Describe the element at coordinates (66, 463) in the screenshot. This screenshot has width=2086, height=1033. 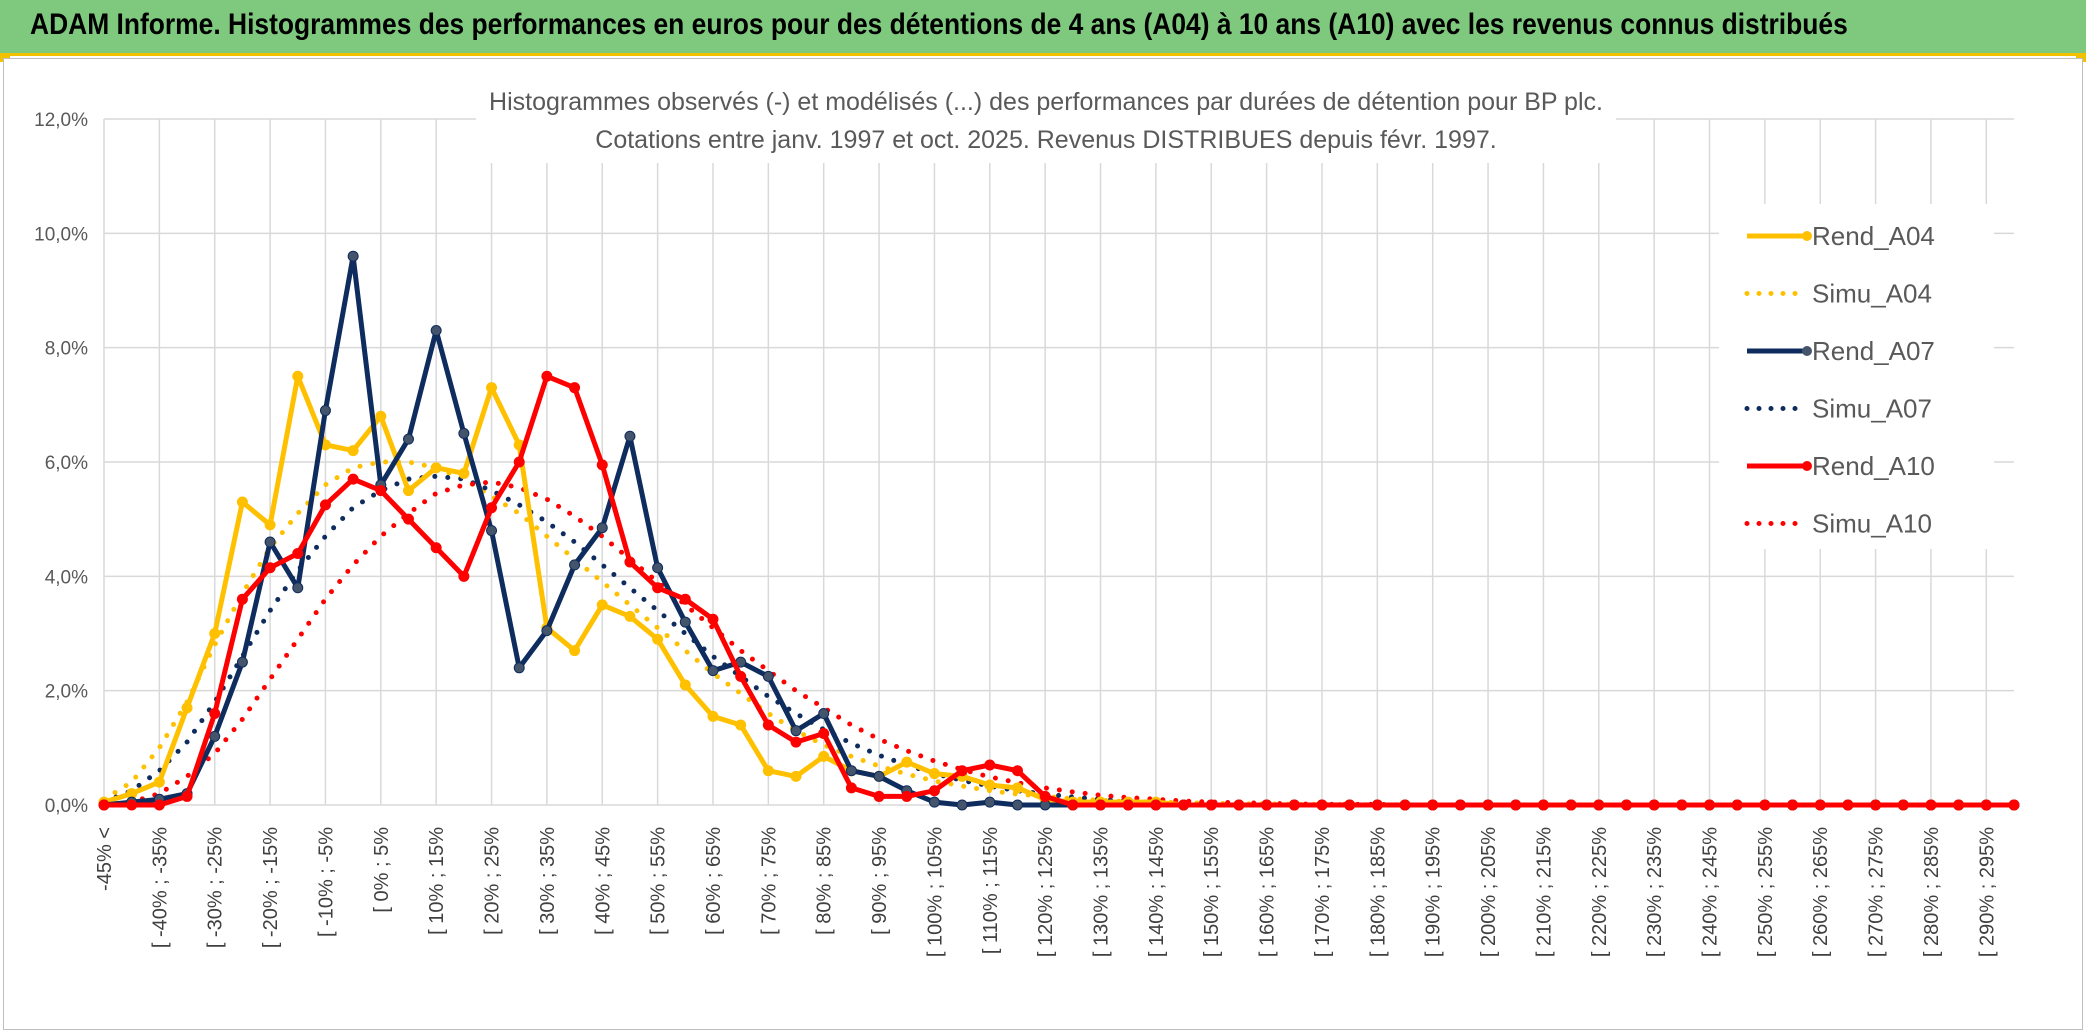
I see `y-tick-label: 6,0%` at that location.